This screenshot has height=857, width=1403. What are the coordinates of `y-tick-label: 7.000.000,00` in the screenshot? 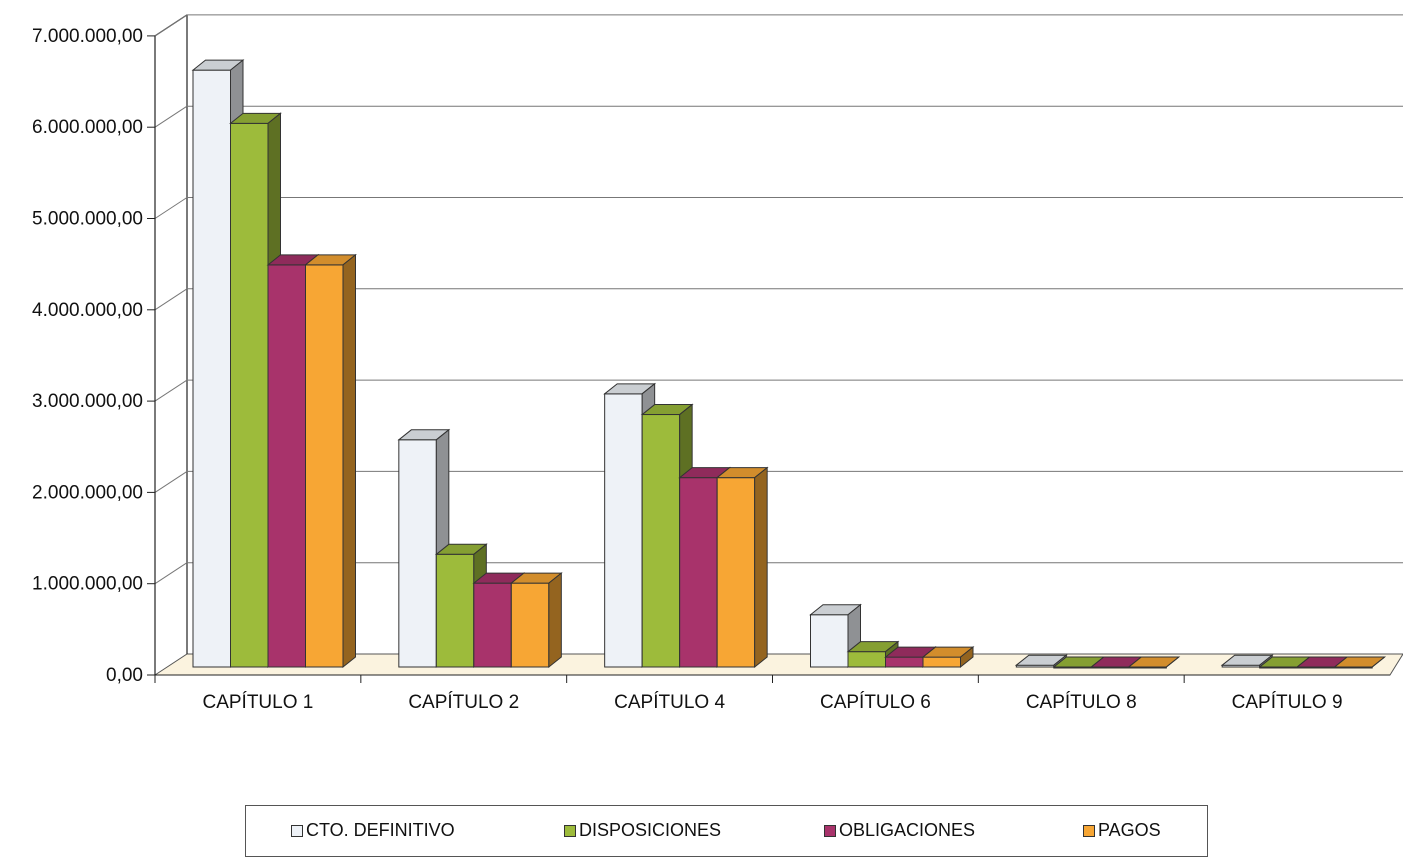 It's located at (87, 36).